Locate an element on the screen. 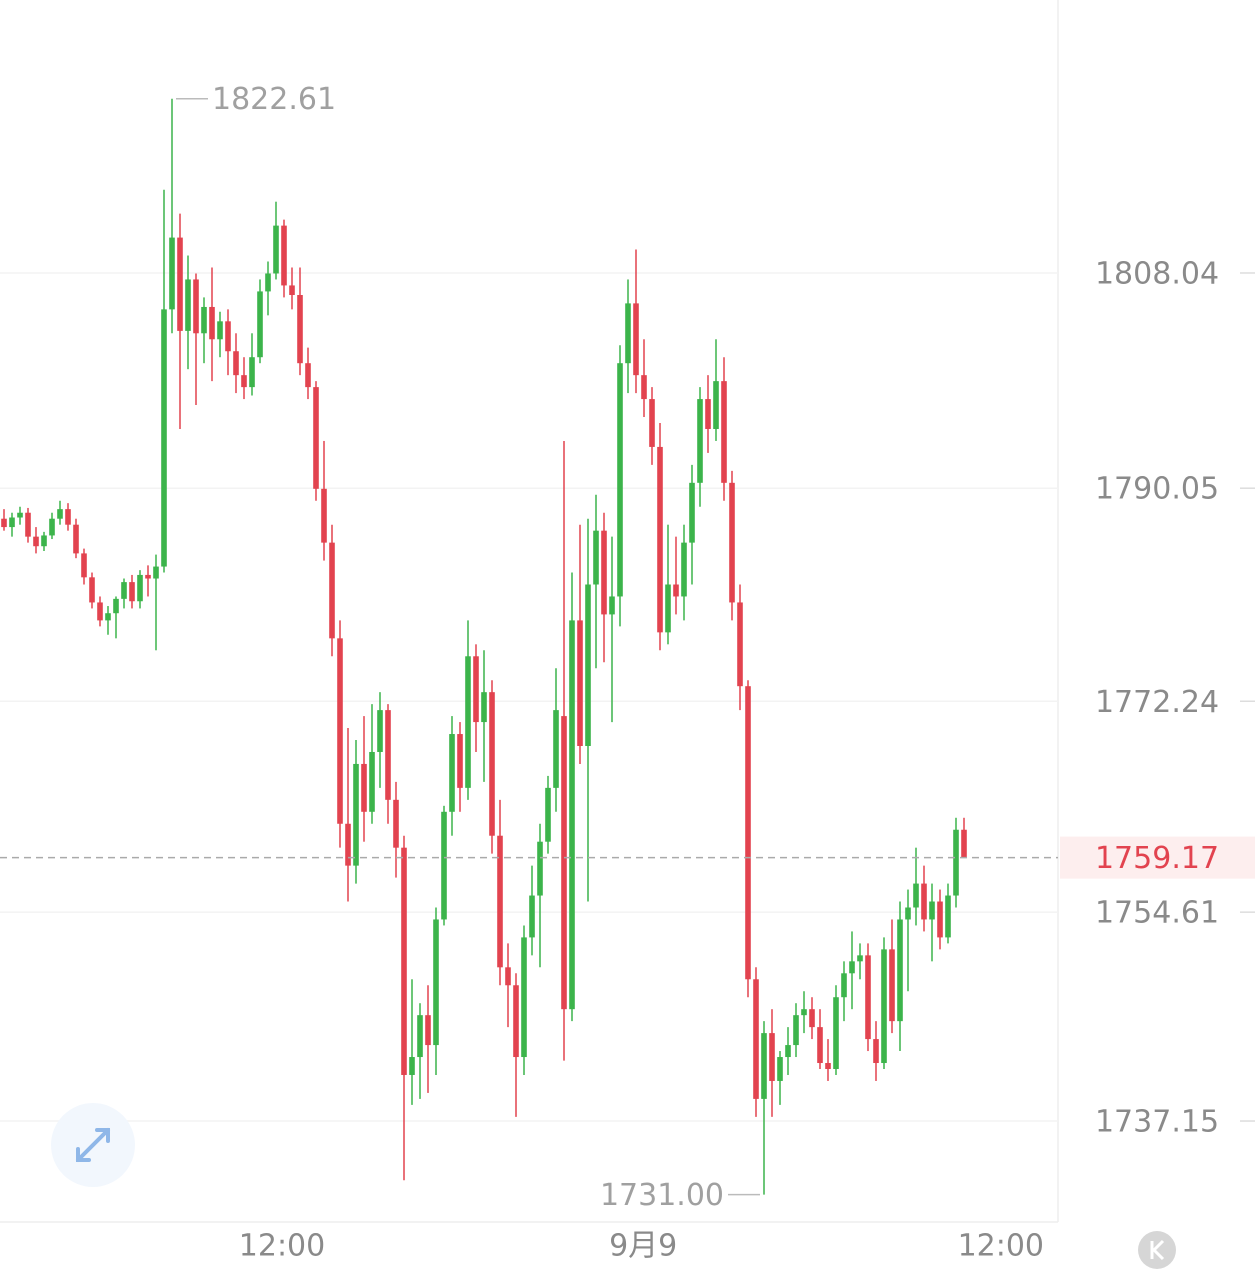 The height and width of the screenshot is (1269, 1255). last-price-label: 1759.17 is located at coordinates (1157, 858).